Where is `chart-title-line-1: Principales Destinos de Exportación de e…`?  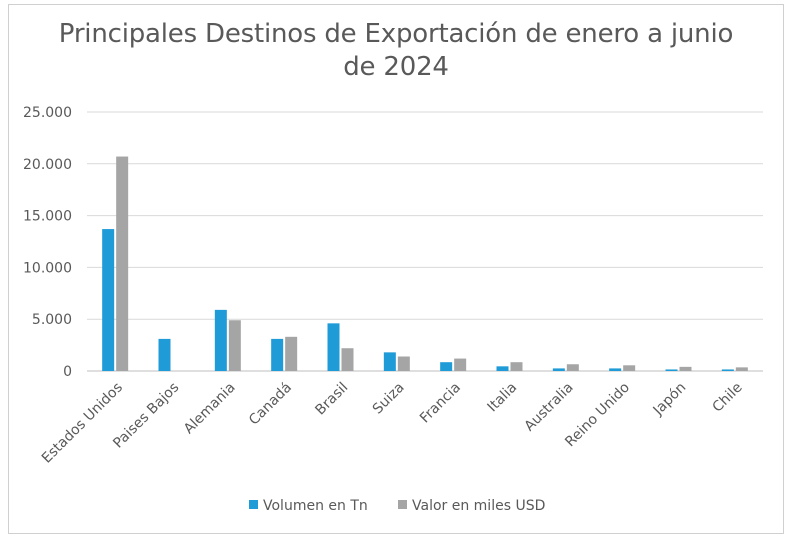
chart-title-line-1: Principales Destinos de Exportación de e… is located at coordinates (396, 34).